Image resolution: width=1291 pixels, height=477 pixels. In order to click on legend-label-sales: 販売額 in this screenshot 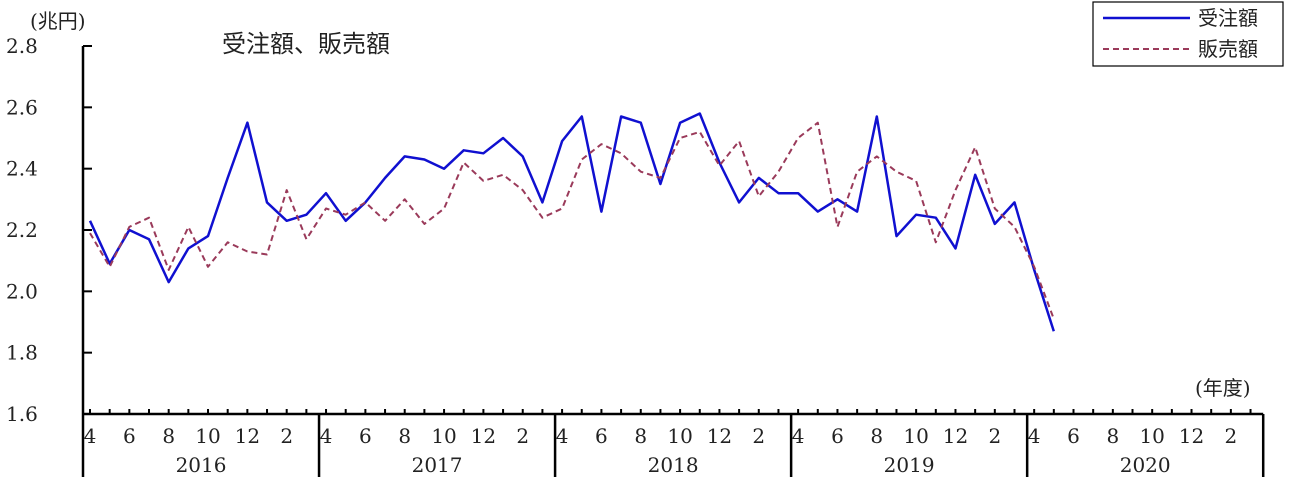, I will do `click(1228, 49)`.